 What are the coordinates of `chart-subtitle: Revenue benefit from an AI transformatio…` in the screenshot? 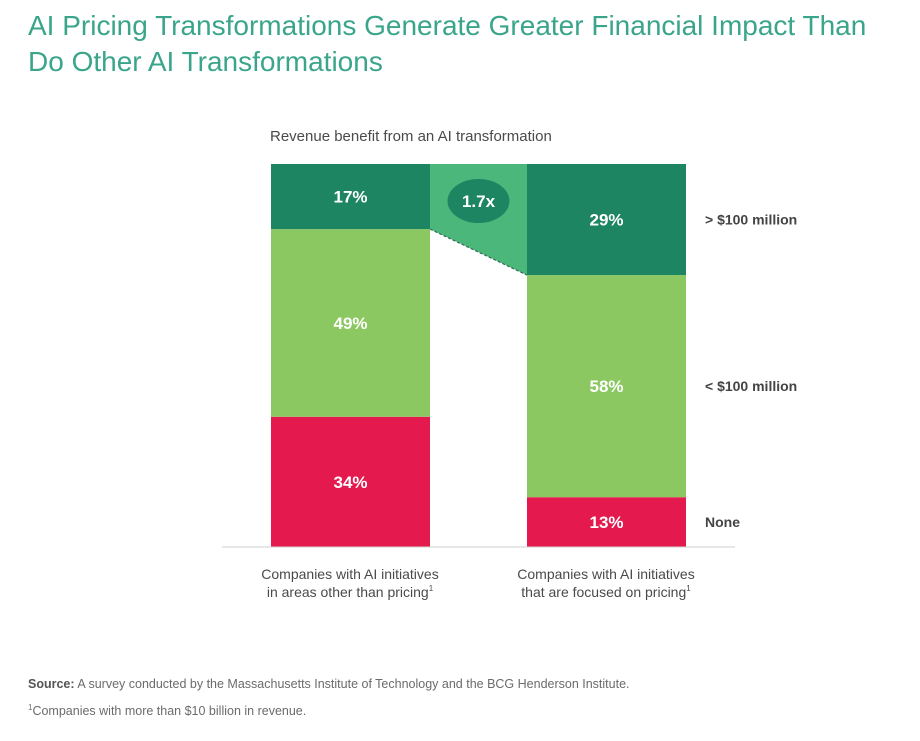 It's located at (411, 136).